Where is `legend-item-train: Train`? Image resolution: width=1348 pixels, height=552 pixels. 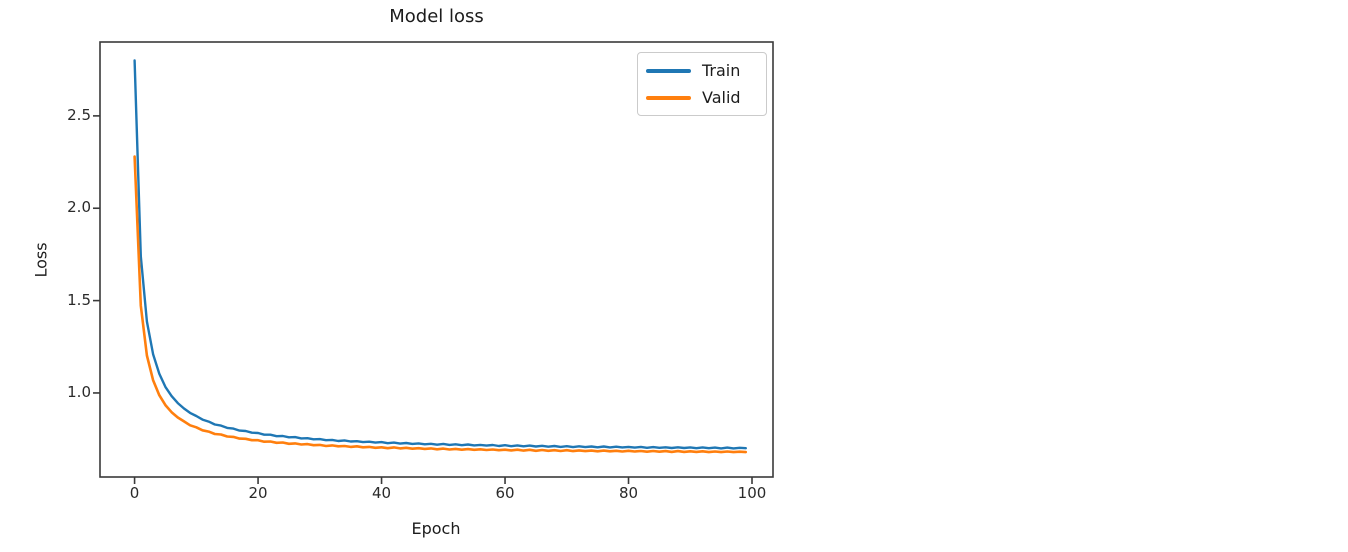
legend-item-train: Train is located at coordinates (702, 70).